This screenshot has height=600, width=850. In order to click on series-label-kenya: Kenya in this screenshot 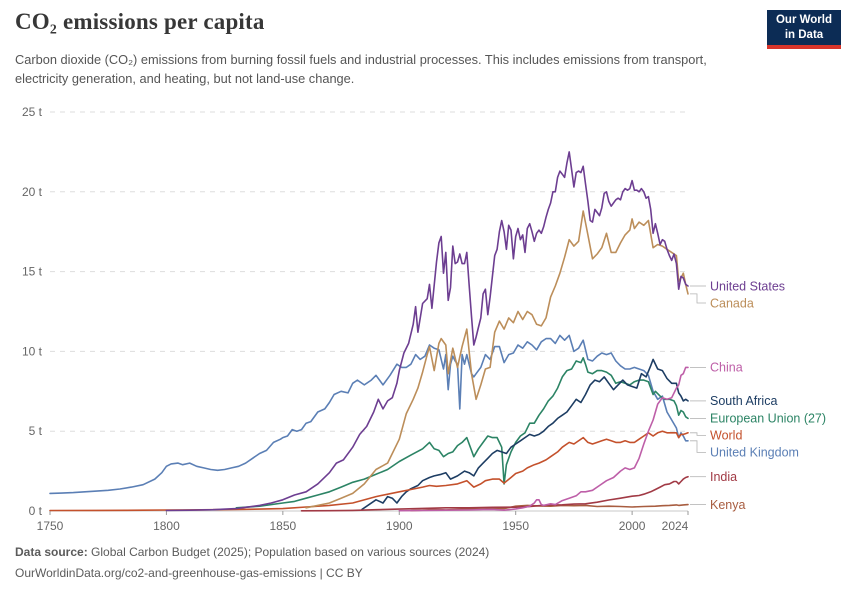, I will do `click(727, 505)`.